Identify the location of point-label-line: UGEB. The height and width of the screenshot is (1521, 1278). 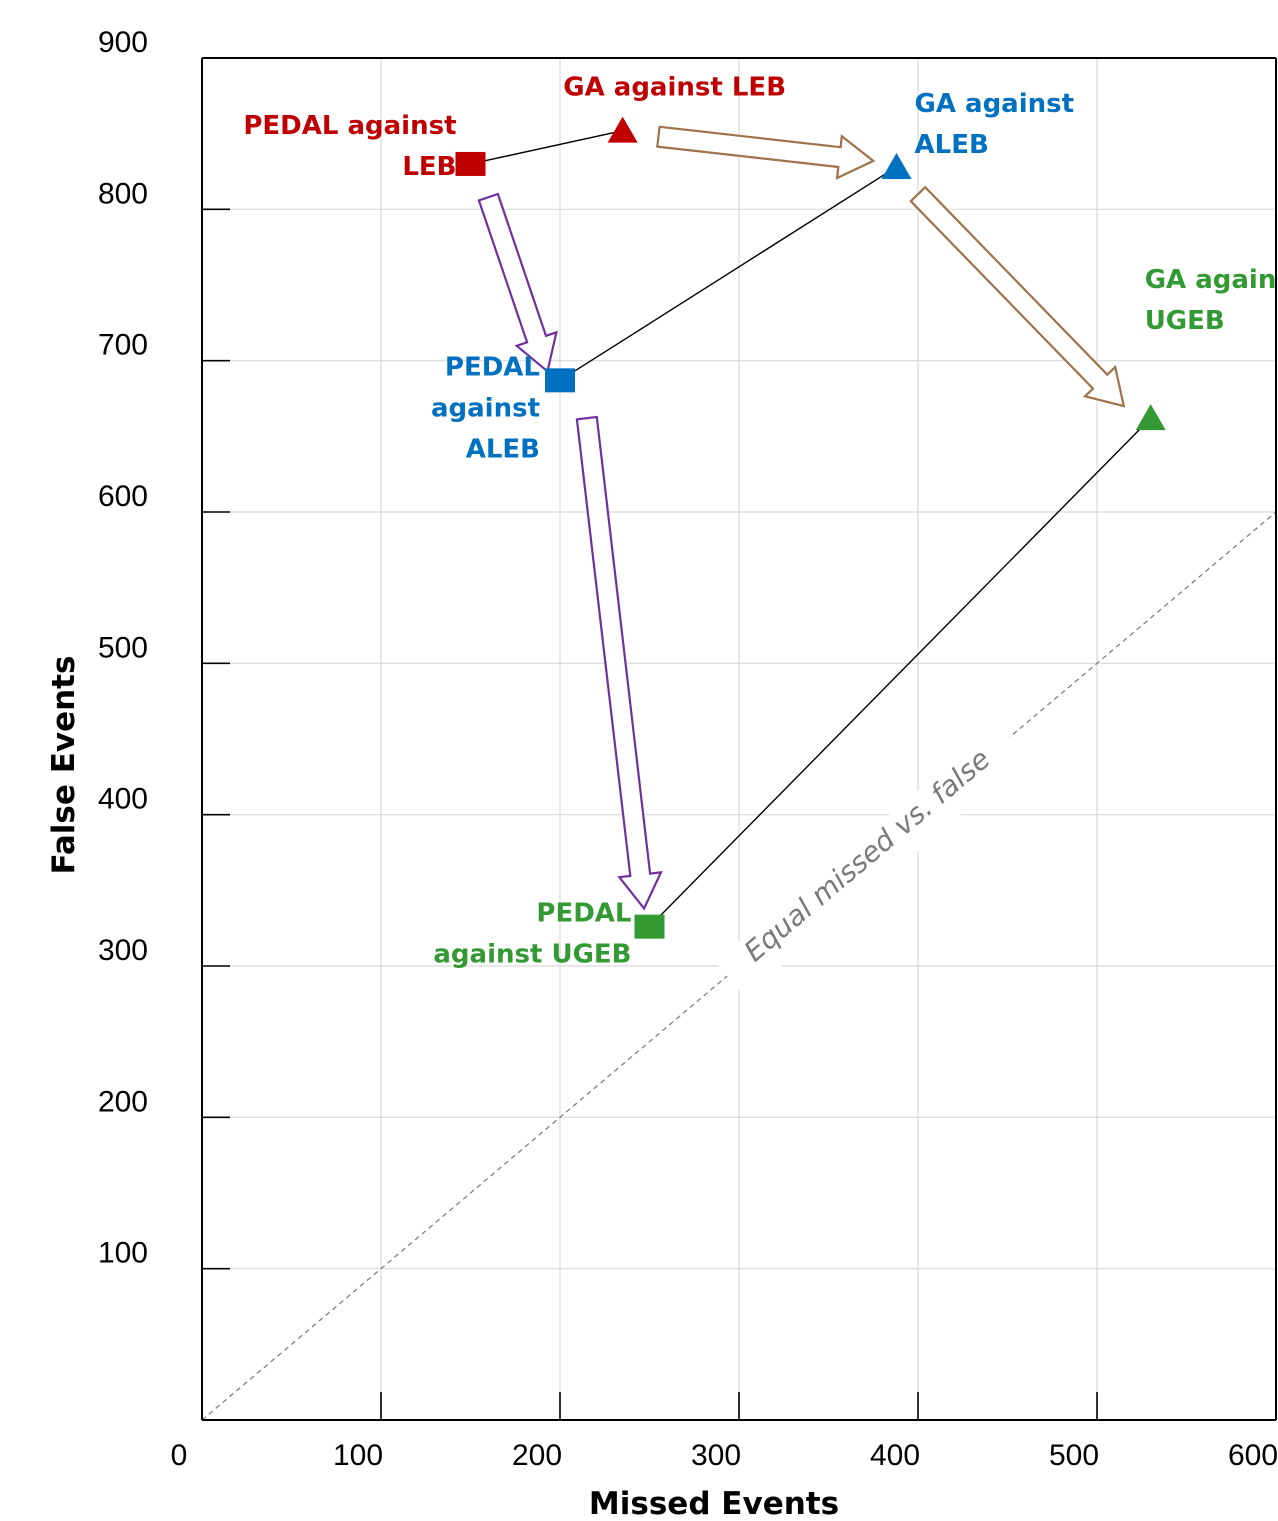
(1185, 321).